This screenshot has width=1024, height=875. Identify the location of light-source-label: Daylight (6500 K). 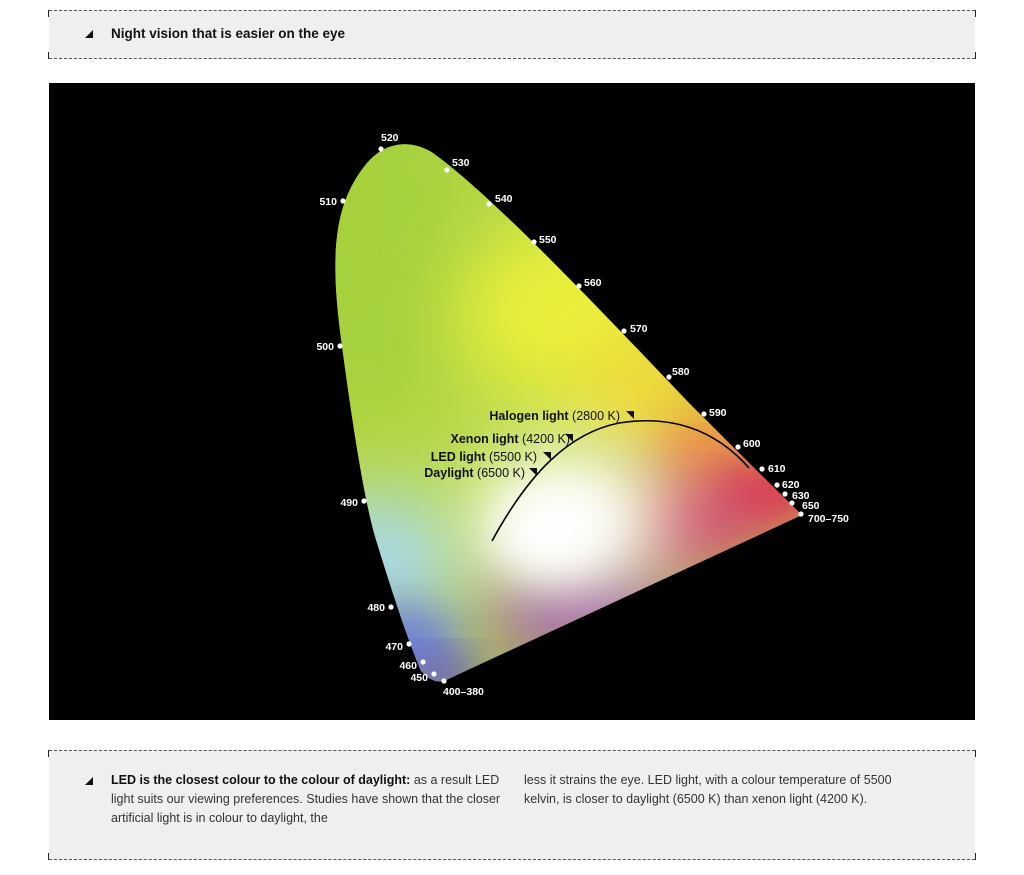
(474, 473).